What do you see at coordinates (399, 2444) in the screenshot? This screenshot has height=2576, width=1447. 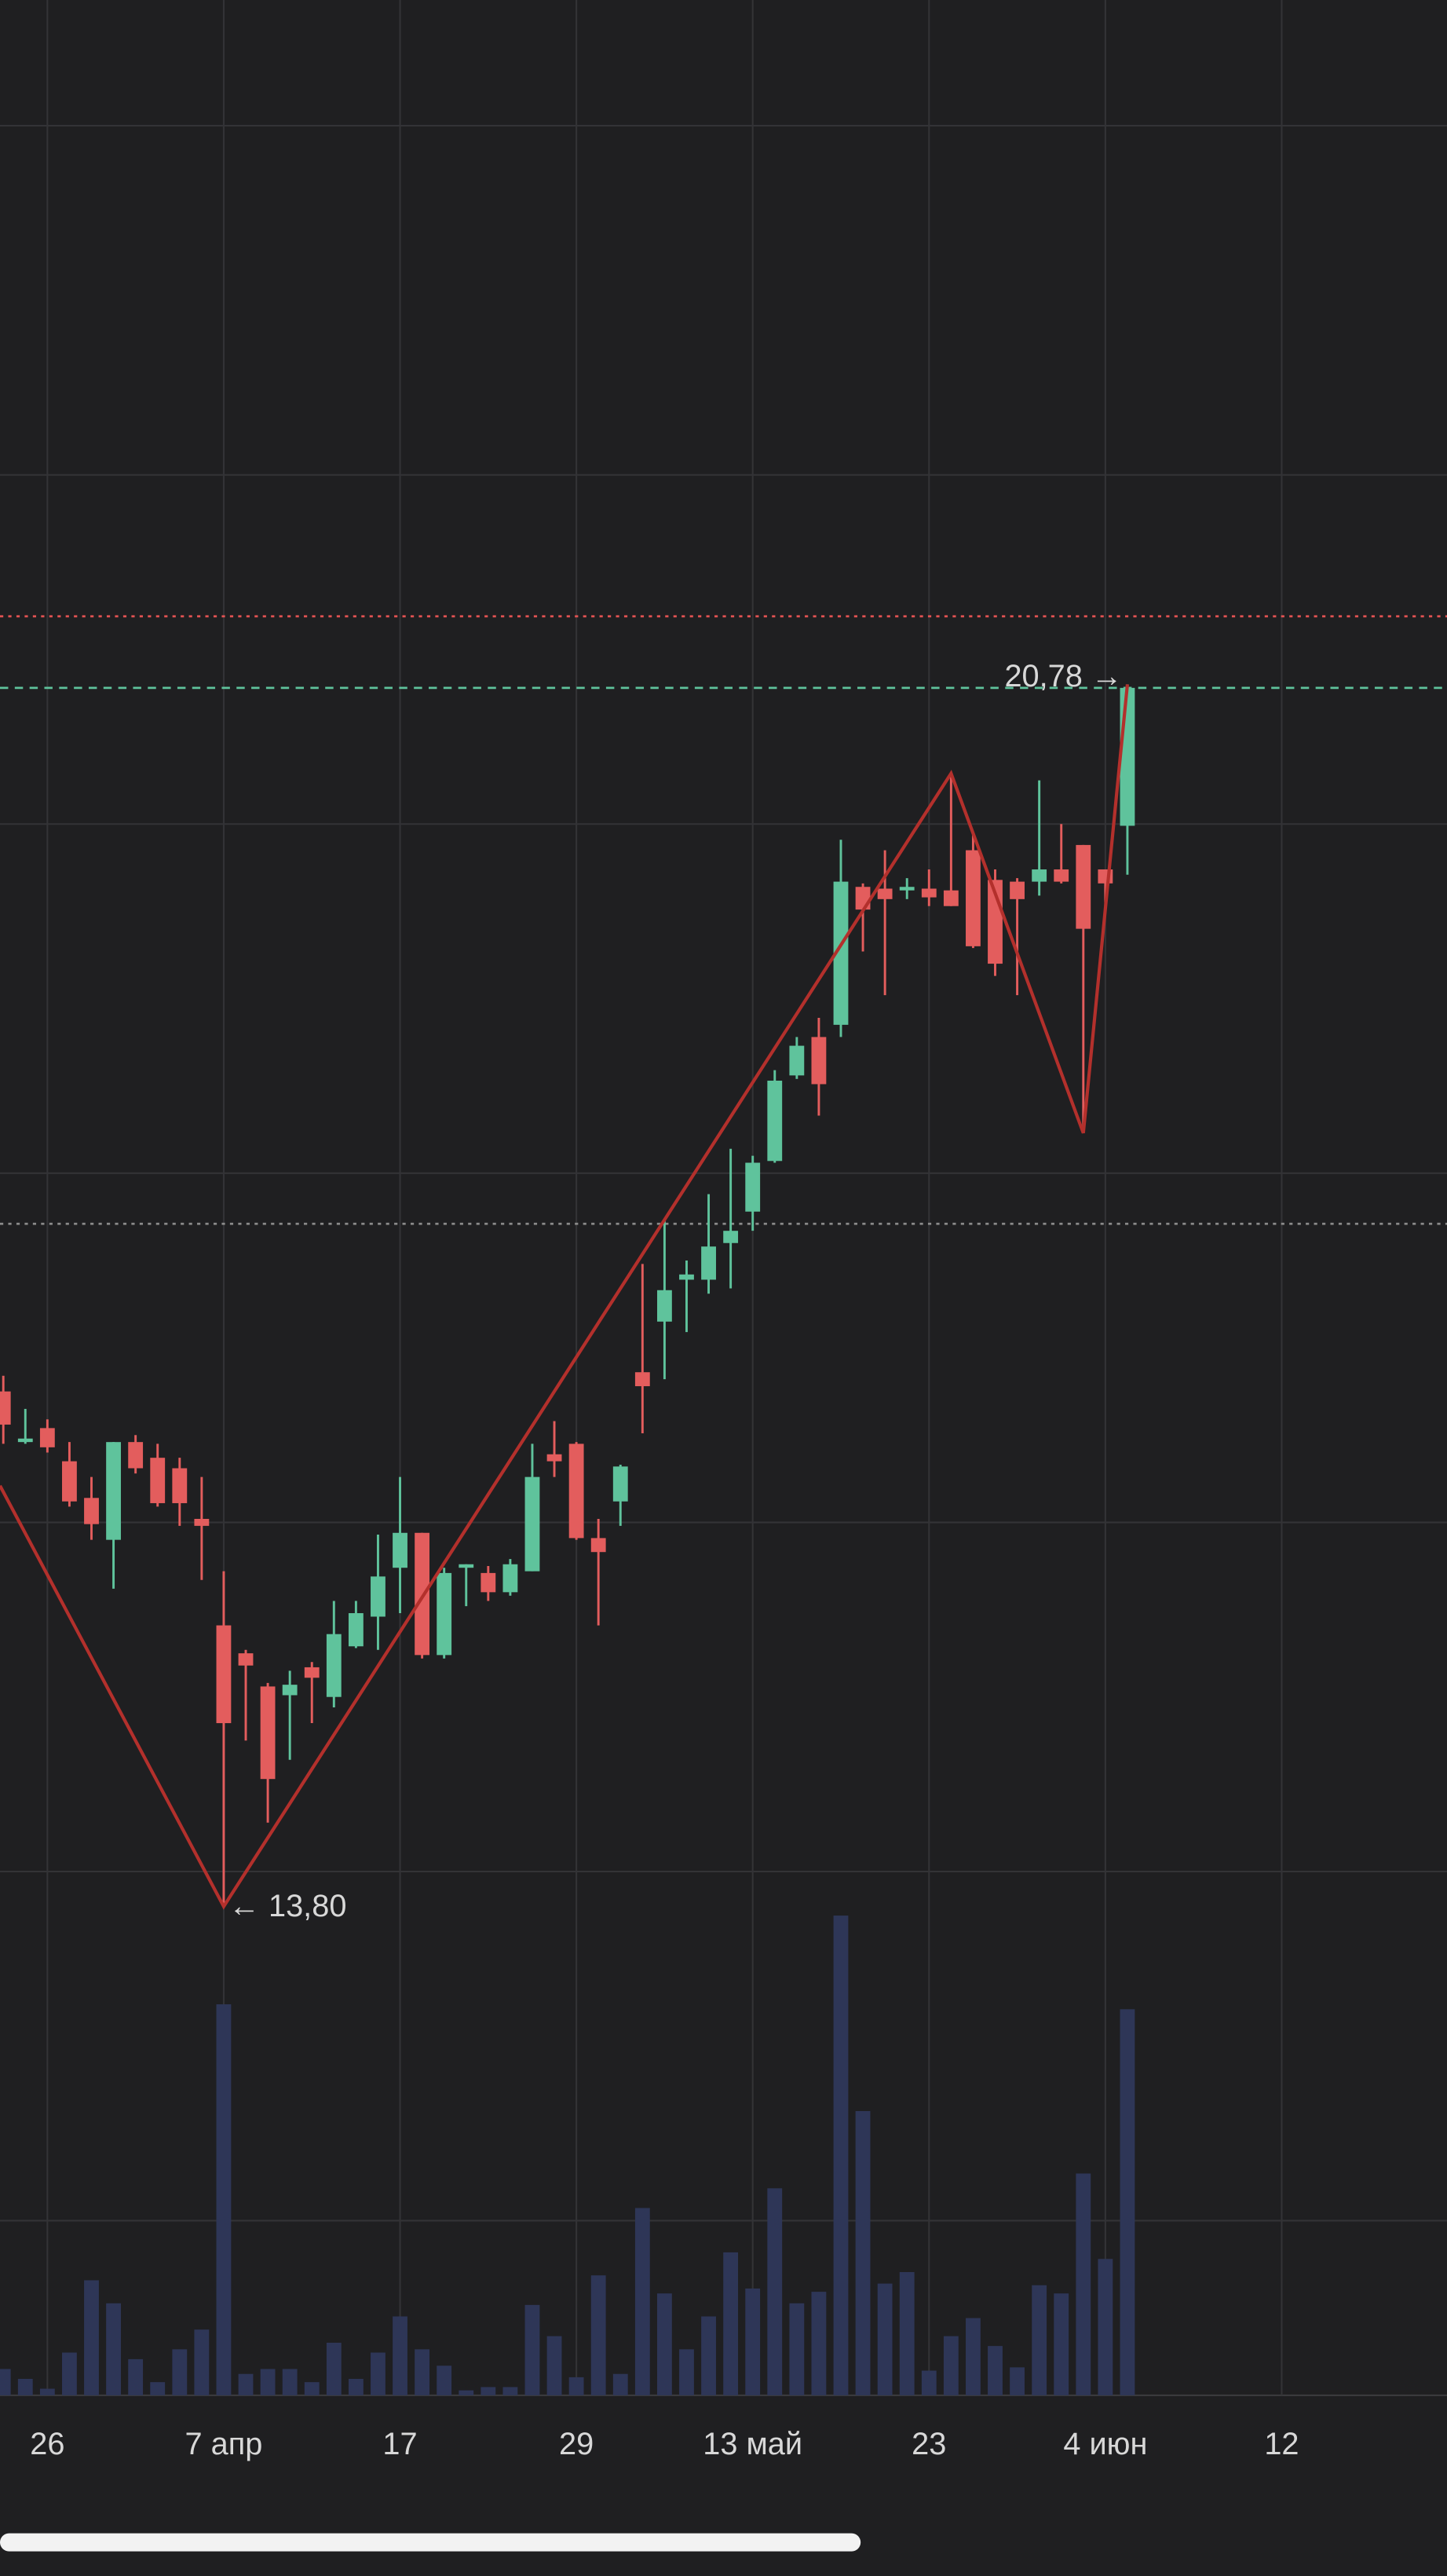 I see `x-tick-label: 17` at bounding box center [399, 2444].